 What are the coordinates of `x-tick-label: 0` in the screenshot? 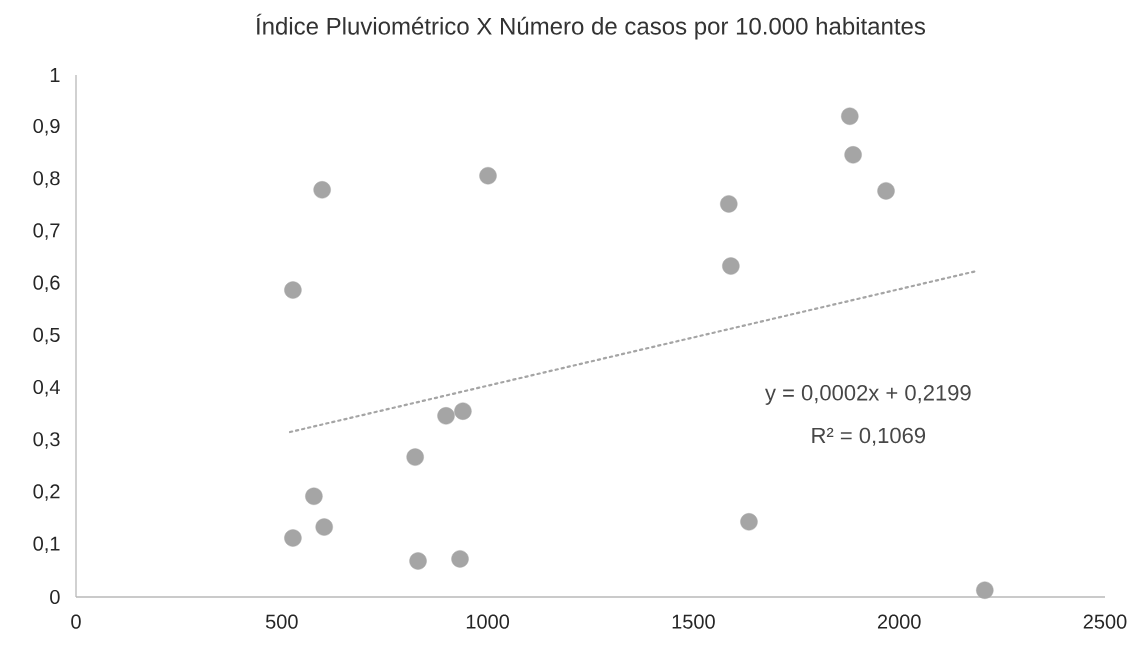 It's located at (76, 621).